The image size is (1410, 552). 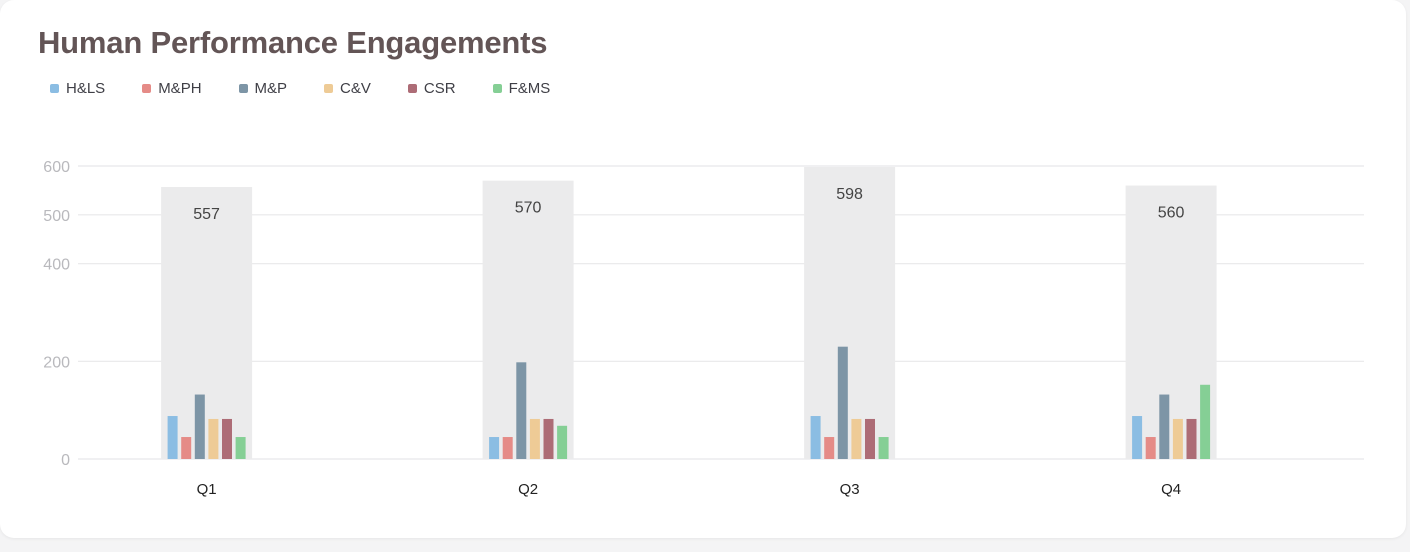 What do you see at coordinates (850, 489) in the screenshot?
I see `x-tick-label: Q3` at bounding box center [850, 489].